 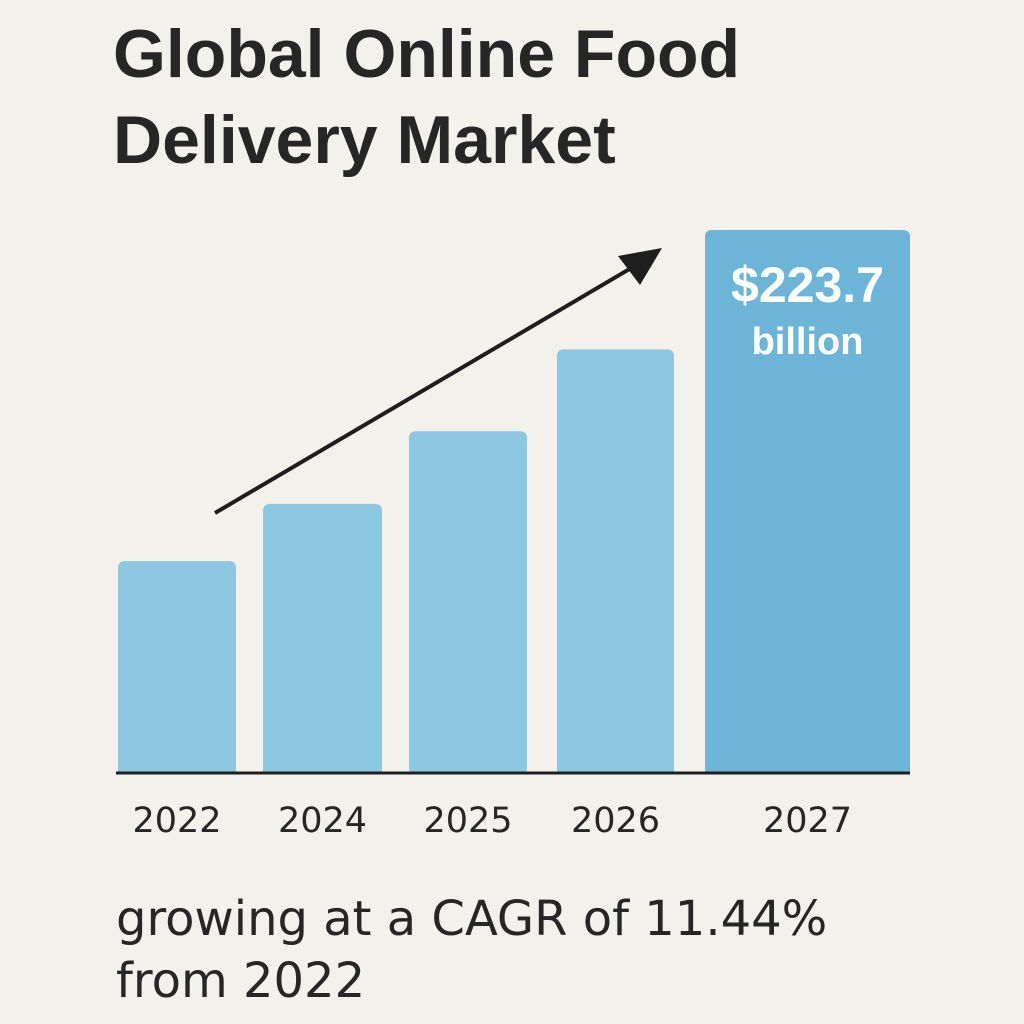 What do you see at coordinates (807, 285) in the screenshot?
I see `value-label-amount: $223.7` at bounding box center [807, 285].